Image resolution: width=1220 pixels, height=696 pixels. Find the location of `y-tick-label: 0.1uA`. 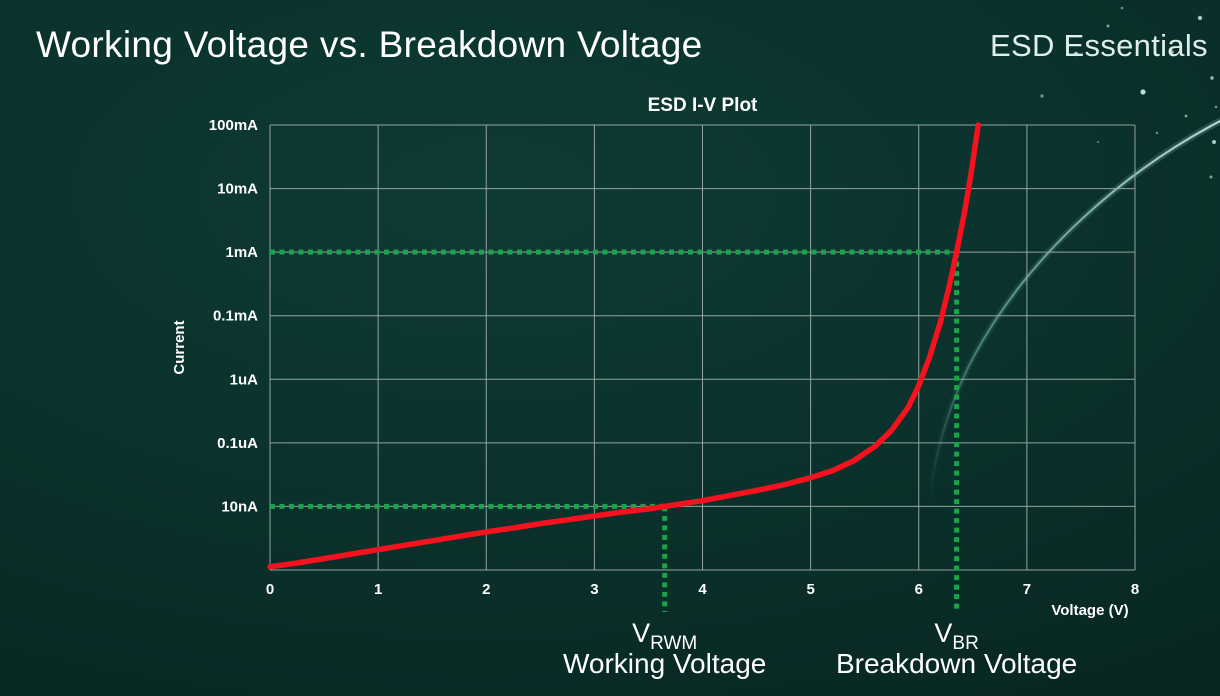

y-tick-label: 0.1uA is located at coordinates (237, 443).